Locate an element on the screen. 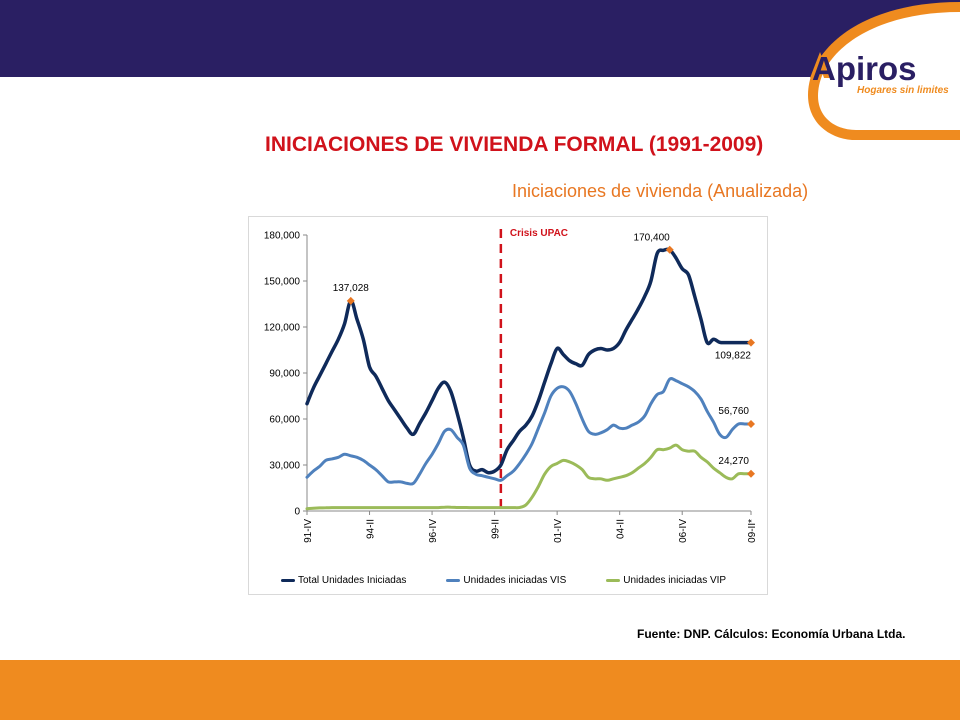 The height and width of the screenshot is (720, 960). x-tick-label: 01-IV is located at coordinates (558, 531).